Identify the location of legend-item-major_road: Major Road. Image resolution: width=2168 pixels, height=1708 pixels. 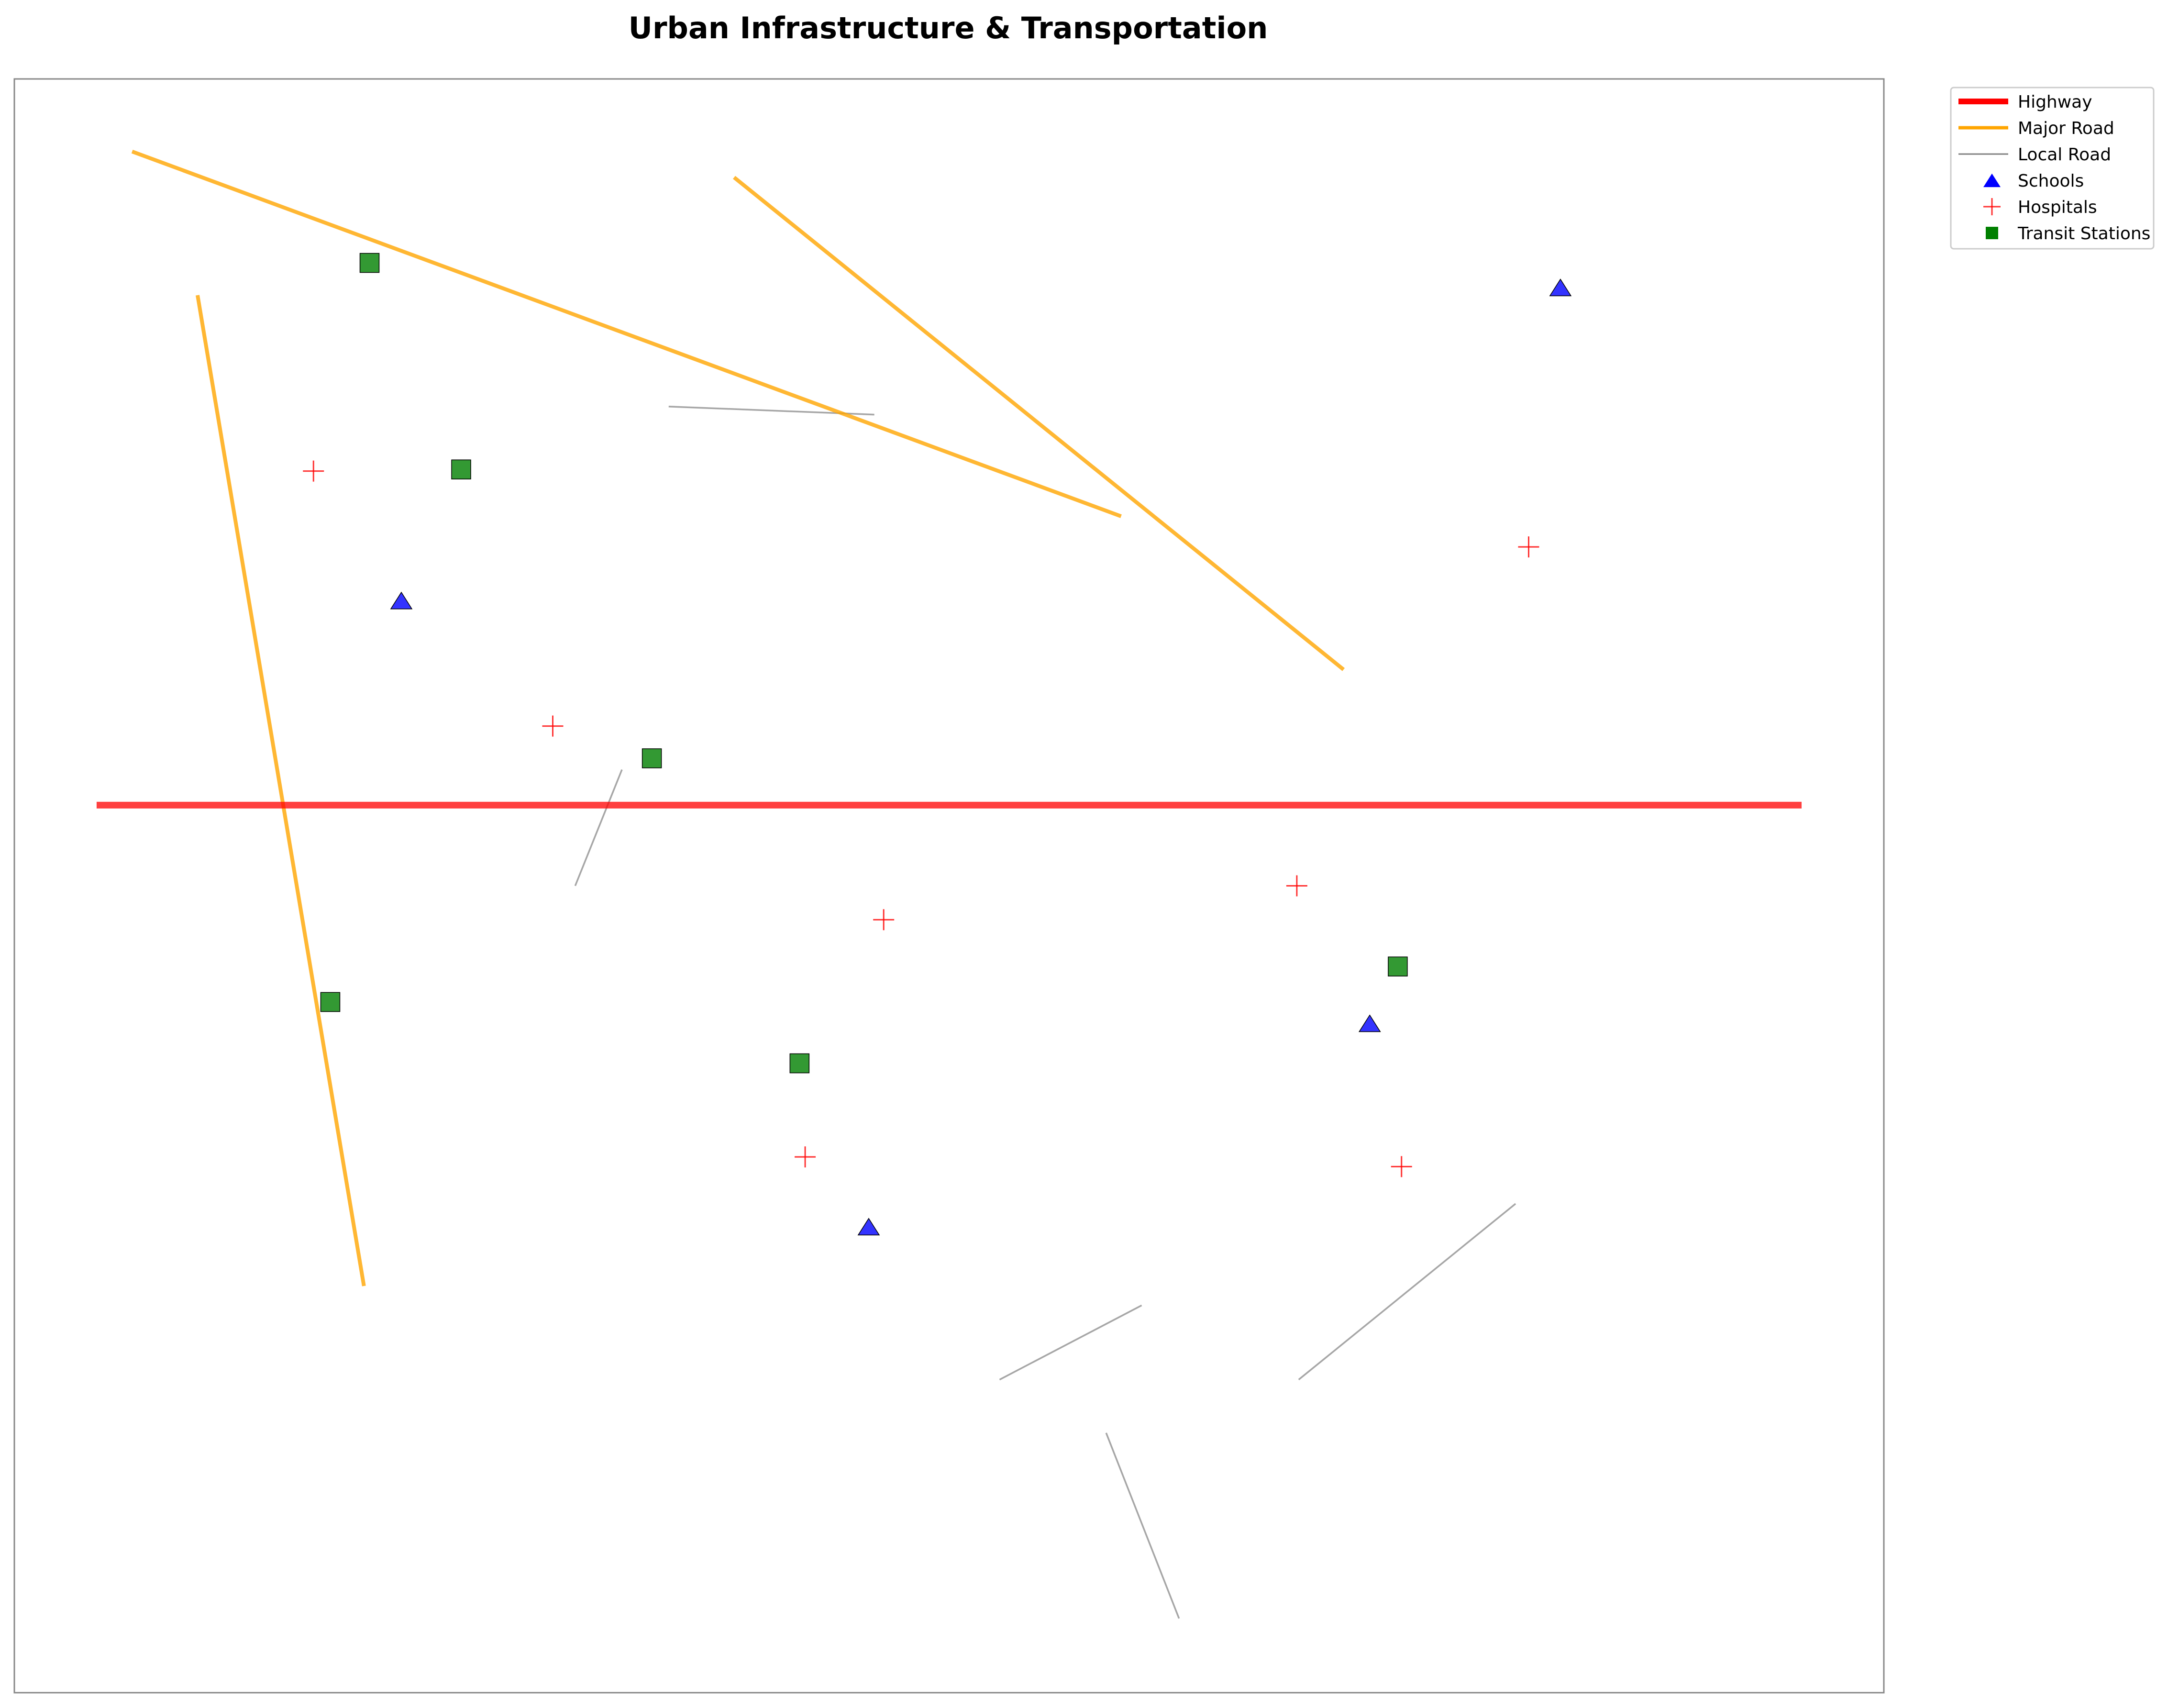
(2036, 128).